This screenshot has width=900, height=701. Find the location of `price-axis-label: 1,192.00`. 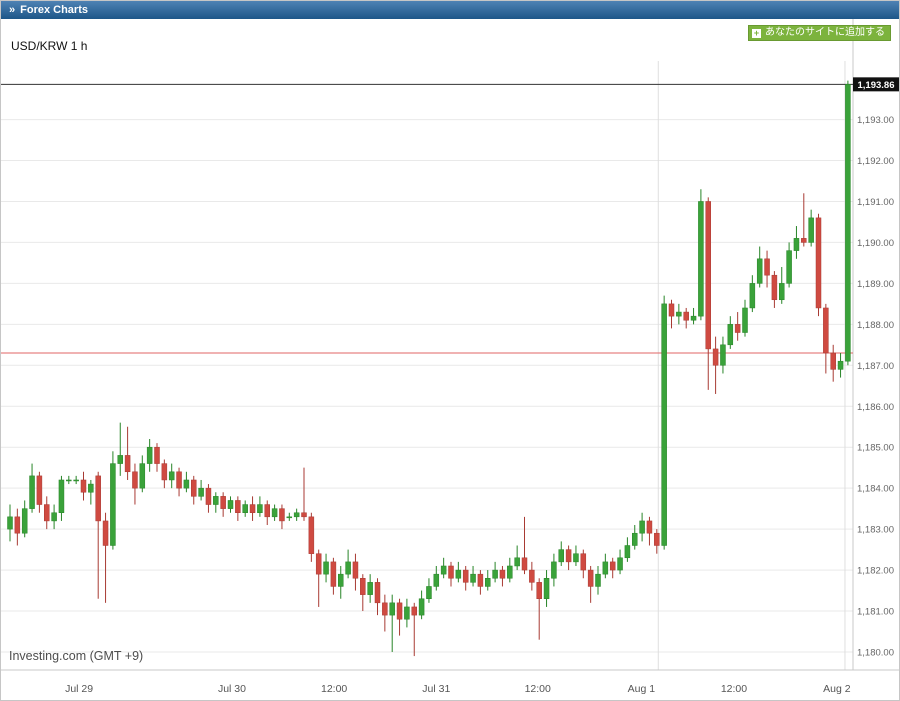

price-axis-label: 1,192.00 is located at coordinates (875, 161).